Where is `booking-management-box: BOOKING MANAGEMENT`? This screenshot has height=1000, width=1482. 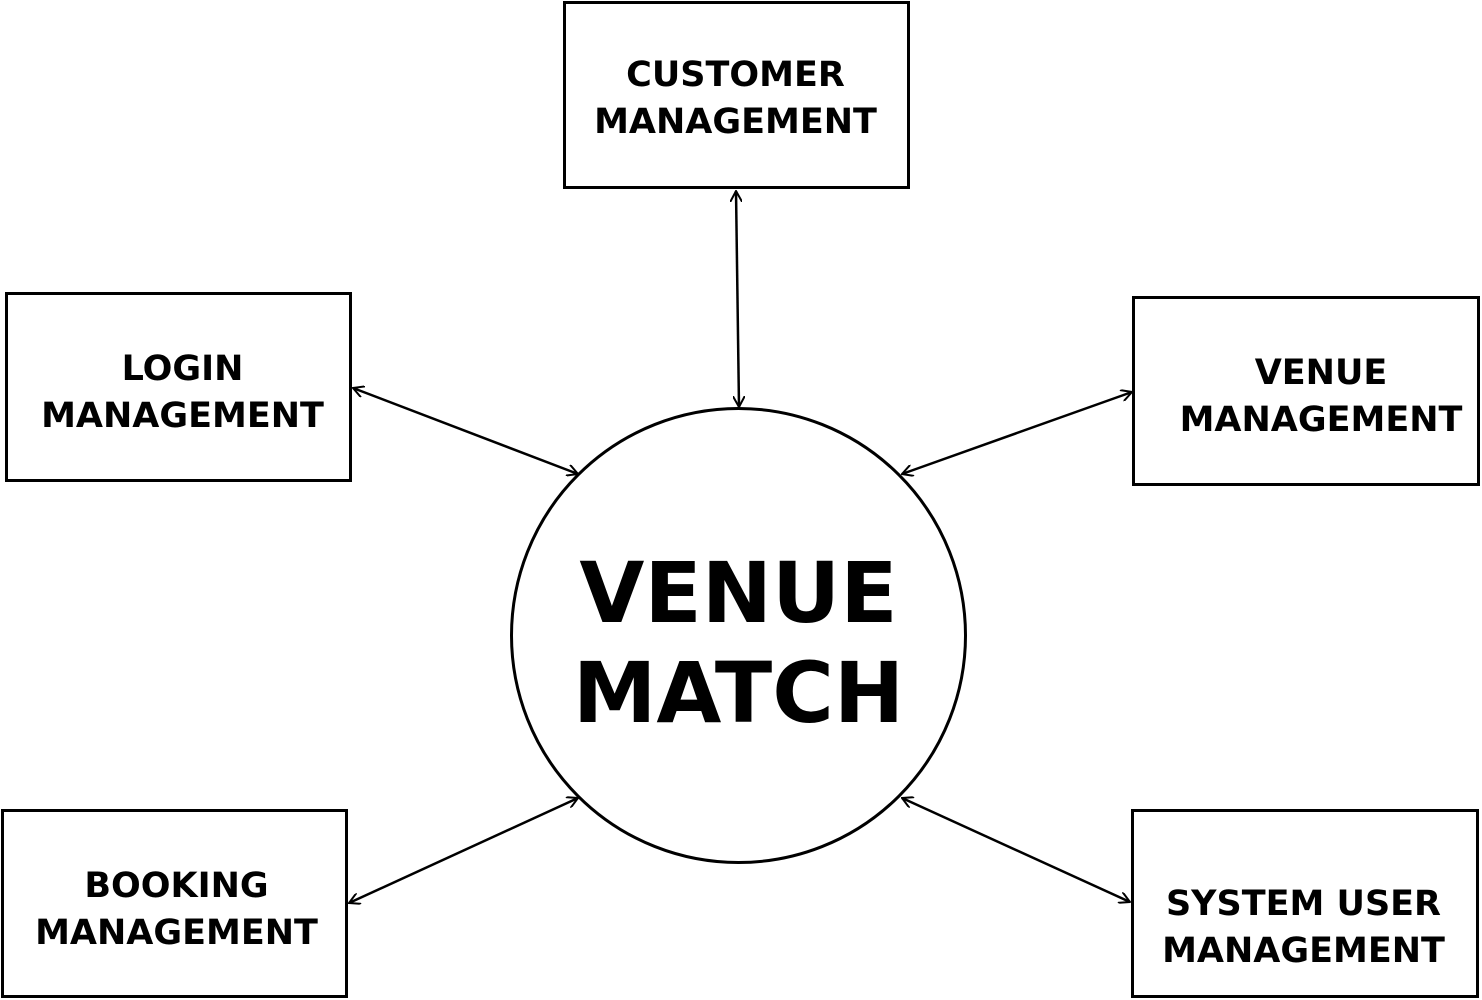
booking-management-box: BOOKING MANAGEMENT is located at coordinates (174, 903).